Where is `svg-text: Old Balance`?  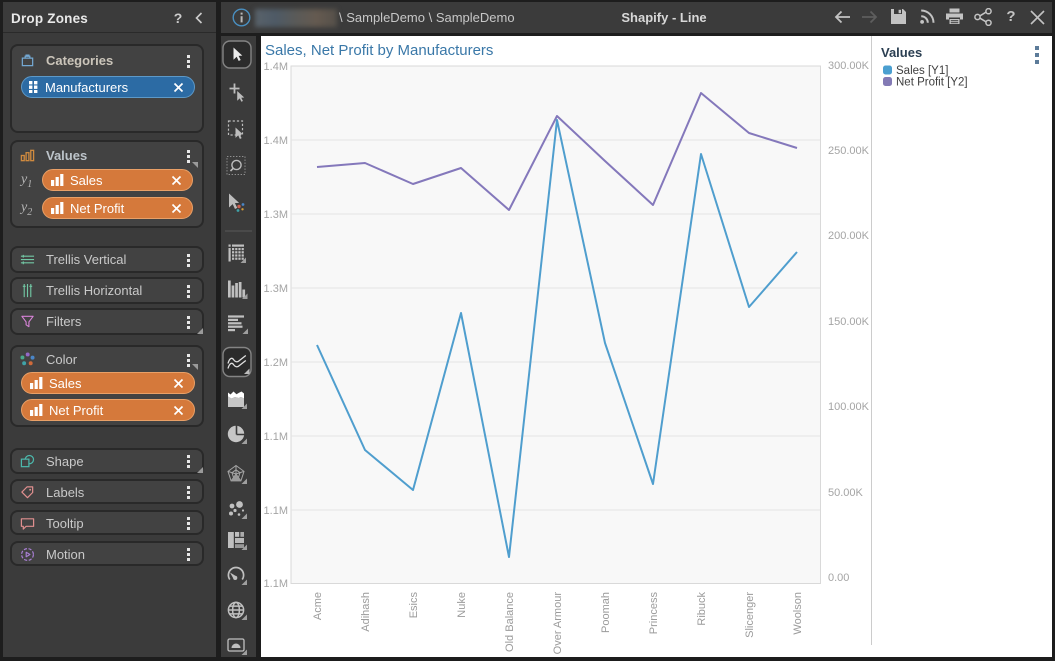 svg-text: Old Balance is located at coordinates (510, 622).